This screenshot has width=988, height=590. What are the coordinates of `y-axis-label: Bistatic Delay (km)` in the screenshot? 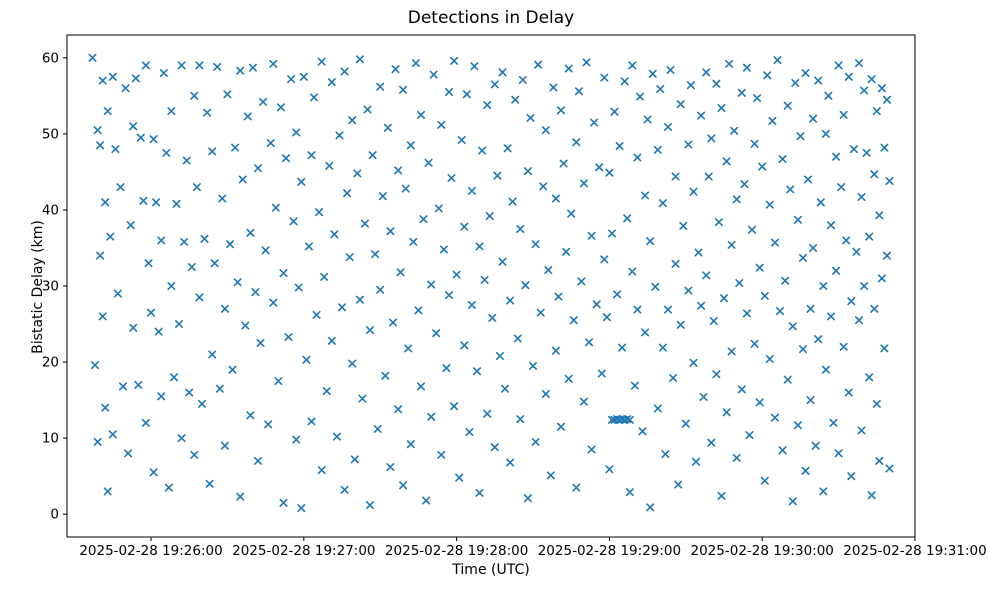 It's located at (38, 287).